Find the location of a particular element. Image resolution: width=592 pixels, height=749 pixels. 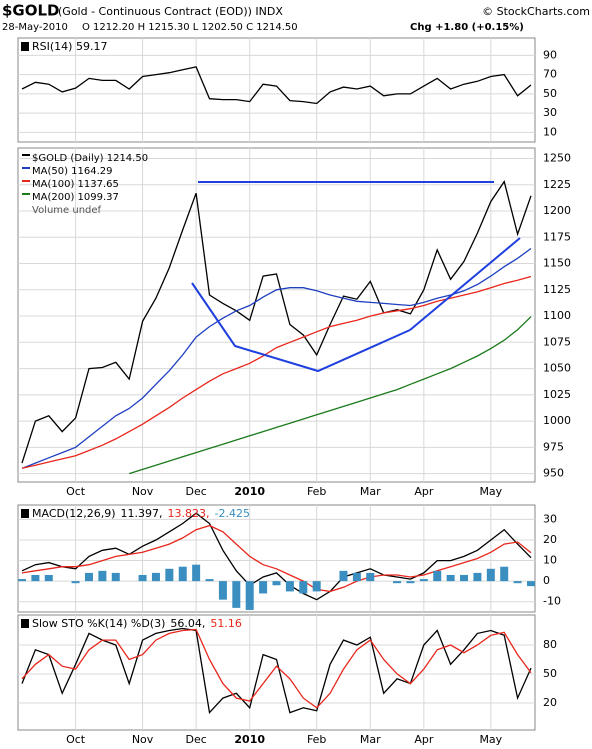

panel-legend: RSI(14) 59.17 is located at coordinates (69, 46).